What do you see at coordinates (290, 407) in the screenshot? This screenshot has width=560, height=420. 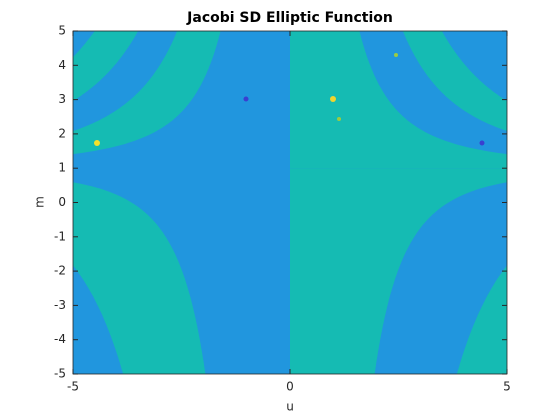 I see `x-axis-label: u` at bounding box center [290, 407].